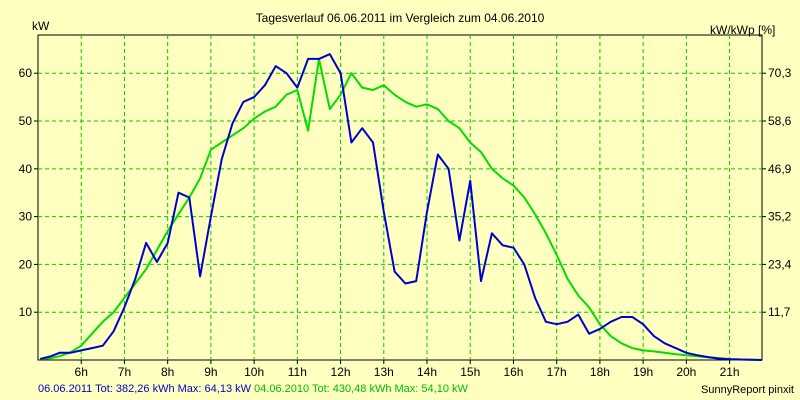  Describe the element at coordinates (557, 372) in the screenshot. I see `x-tick-label: 17h` at that location.